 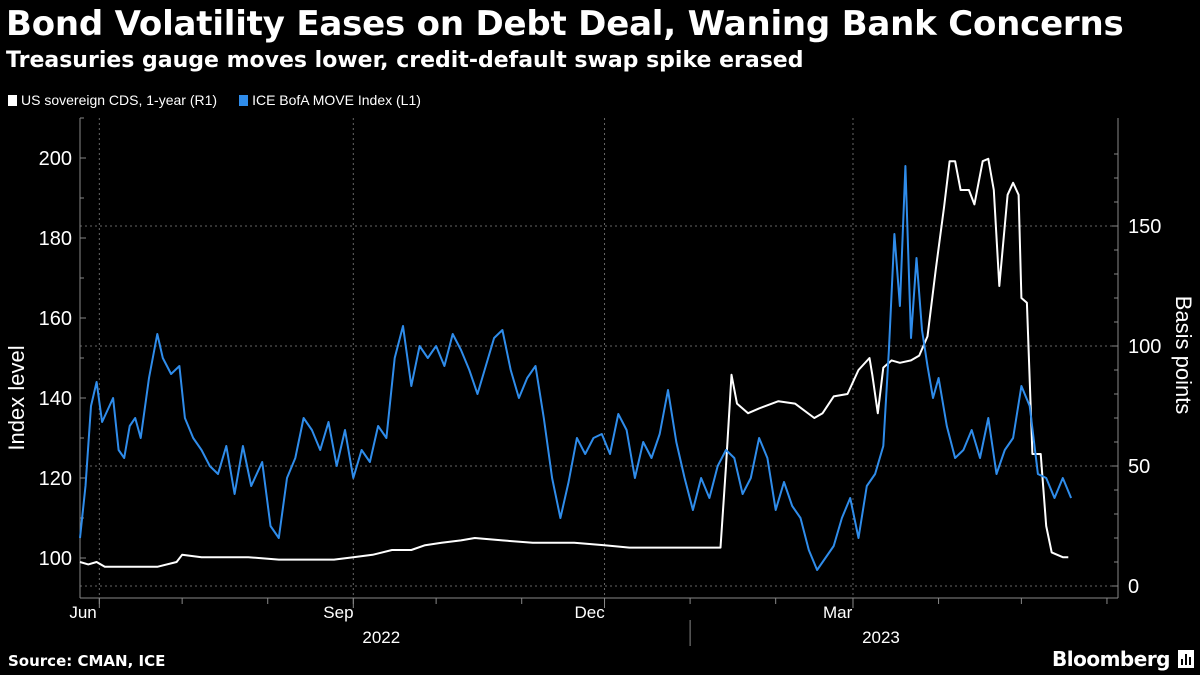 I want to click on legend-item-move: ICE BofA MOVE Index (L1), so click(x=330, y=100).